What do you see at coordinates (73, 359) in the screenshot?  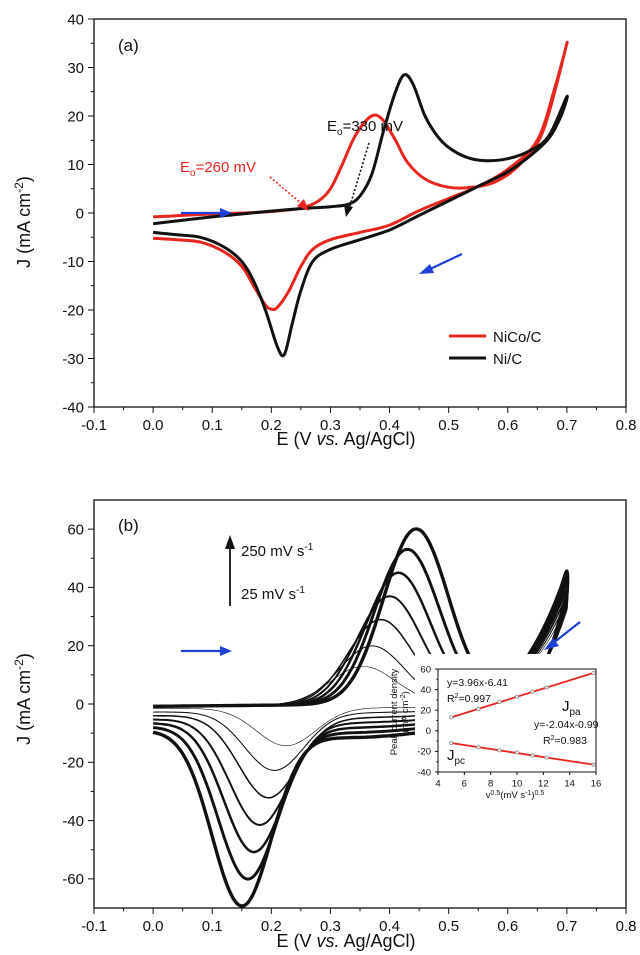 I see `y-tick-label: -30` at bounding box center [73, 359].